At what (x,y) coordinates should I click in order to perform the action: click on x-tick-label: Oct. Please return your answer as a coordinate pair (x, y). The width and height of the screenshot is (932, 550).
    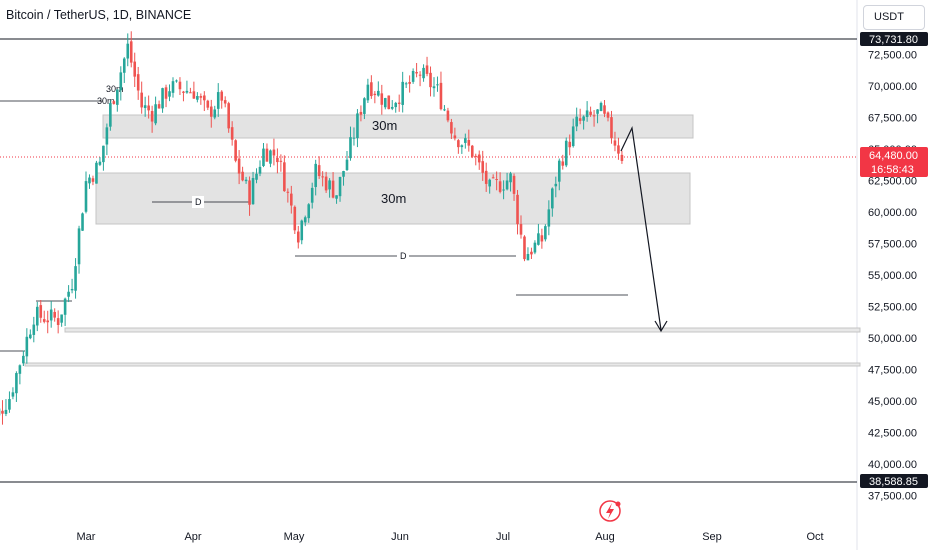
    Looking at the image, I should click on (814, 537).